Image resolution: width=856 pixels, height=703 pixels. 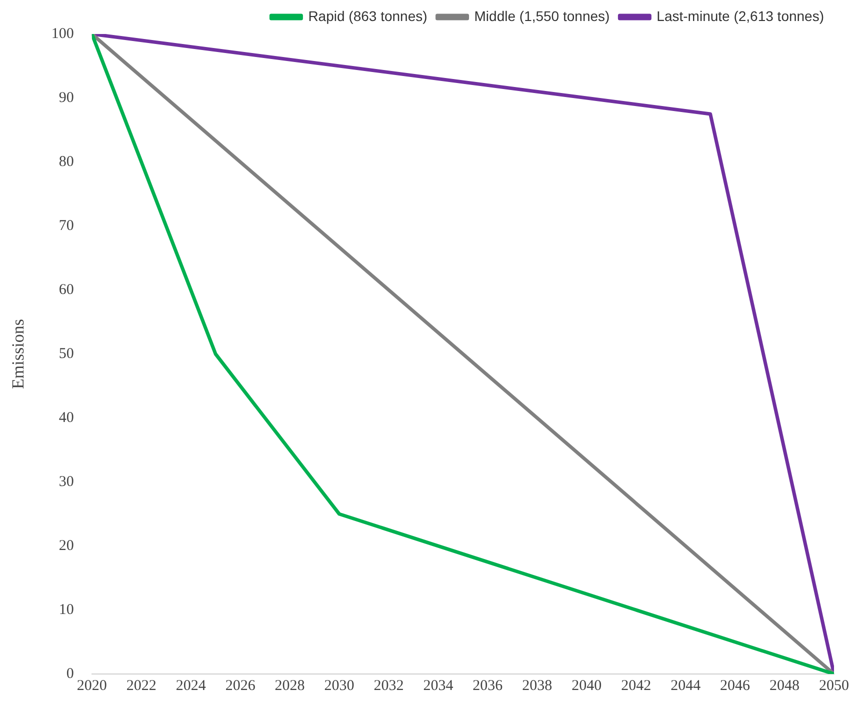 What do you see at coordinates (389, 686) in the screenshot?
I see `x-tick-label: 2032` at bounding box center [389, 686].